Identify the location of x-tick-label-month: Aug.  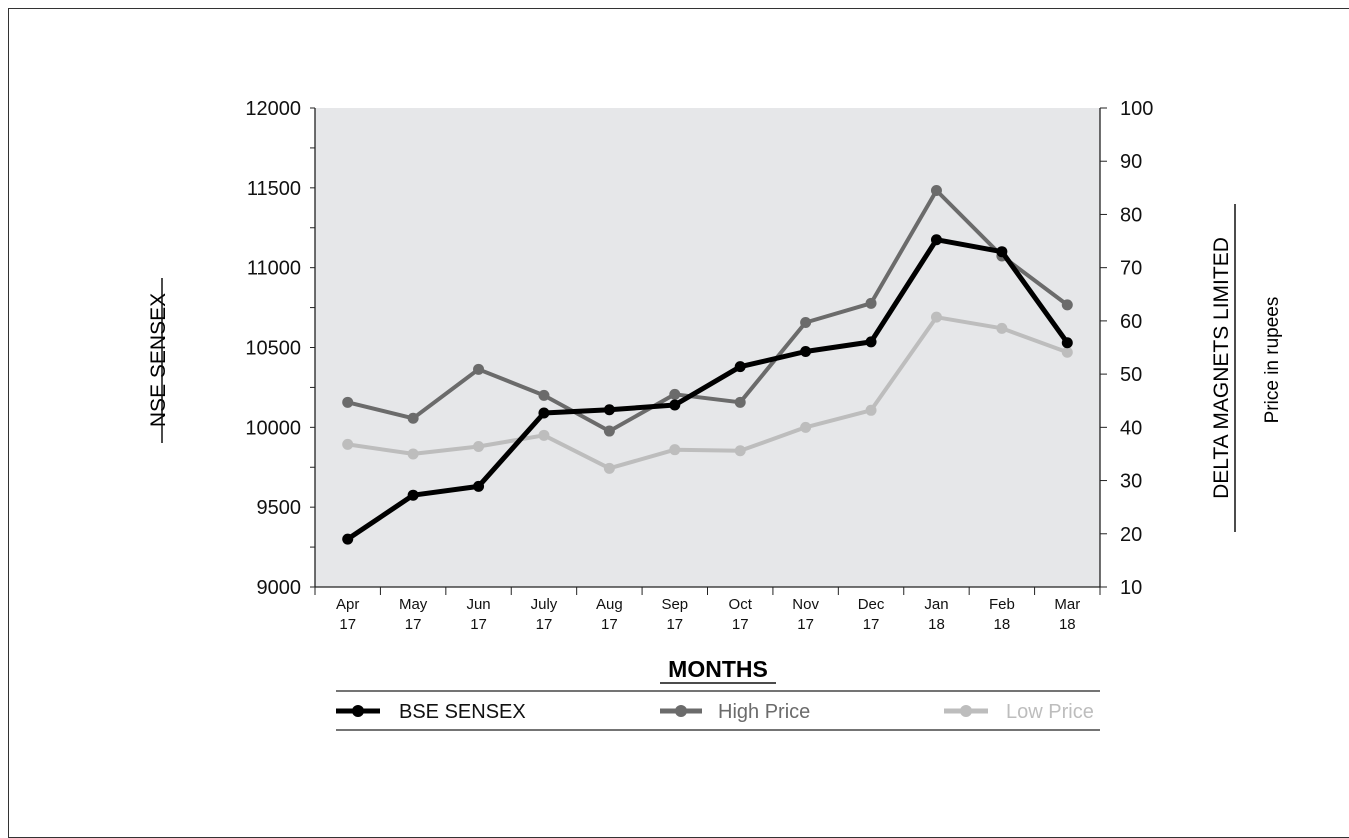
(609, 604).